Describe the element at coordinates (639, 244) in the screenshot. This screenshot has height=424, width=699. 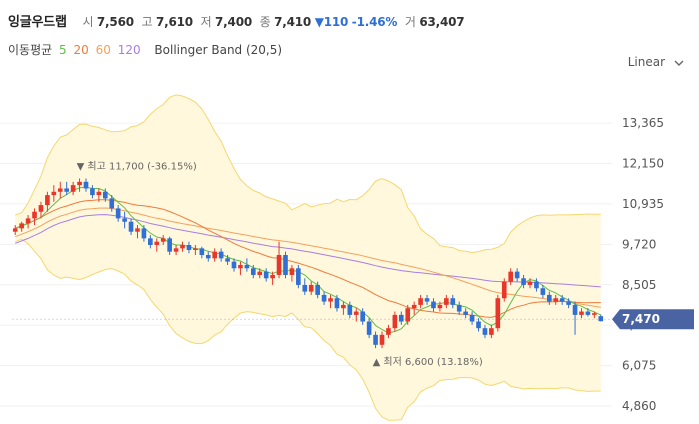
I see `y-tick-label: 9,720` at that location.